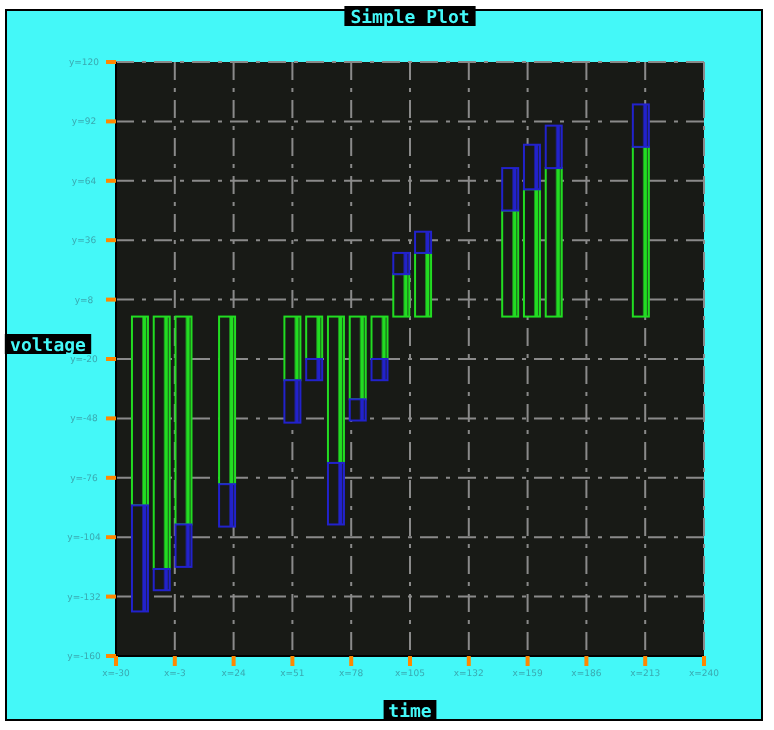 The width and height of the screenshot is (774, 730). Describe the element at coordinates (410, 18) in the screenshot. I see `chart-title: Simple Plot` at that location.